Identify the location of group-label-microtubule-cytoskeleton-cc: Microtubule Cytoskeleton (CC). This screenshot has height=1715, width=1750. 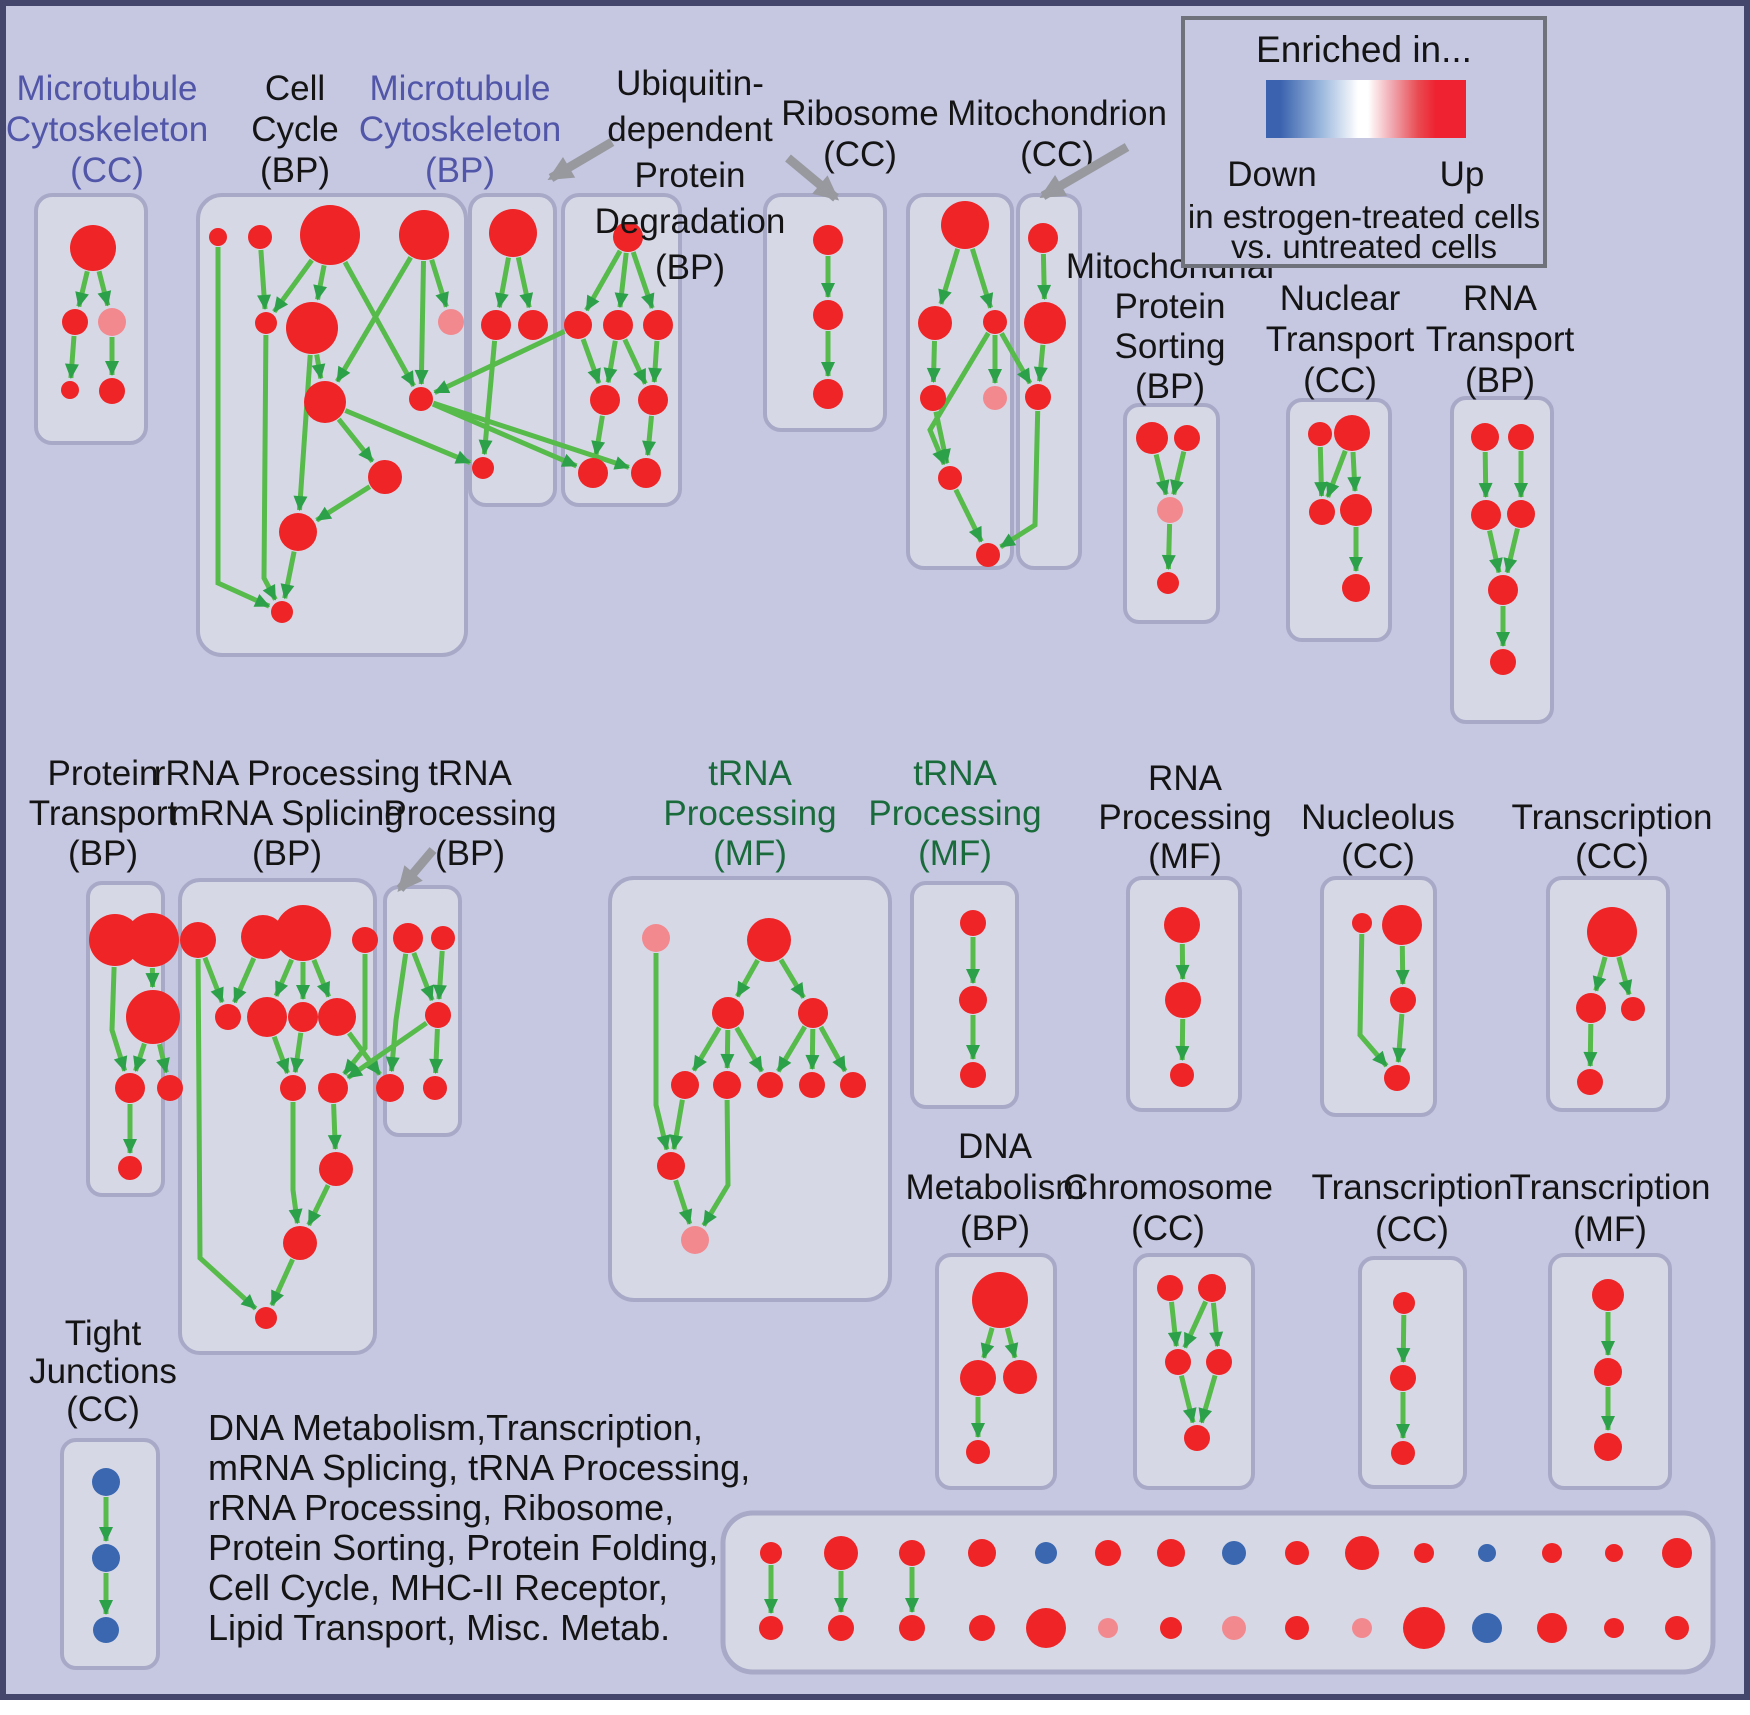
(107, 129).